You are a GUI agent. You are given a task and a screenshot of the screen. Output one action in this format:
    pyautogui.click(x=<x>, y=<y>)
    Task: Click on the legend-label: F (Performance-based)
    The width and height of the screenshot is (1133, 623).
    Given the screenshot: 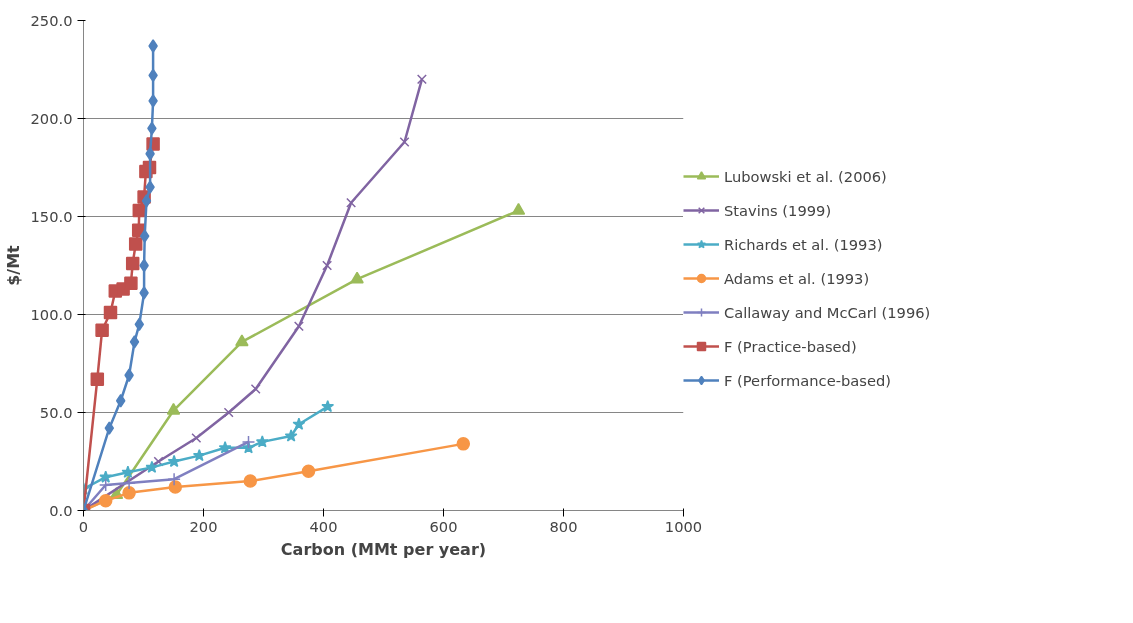 What is the action you would take?
    pyautogui.click(x=807, y=380)
    